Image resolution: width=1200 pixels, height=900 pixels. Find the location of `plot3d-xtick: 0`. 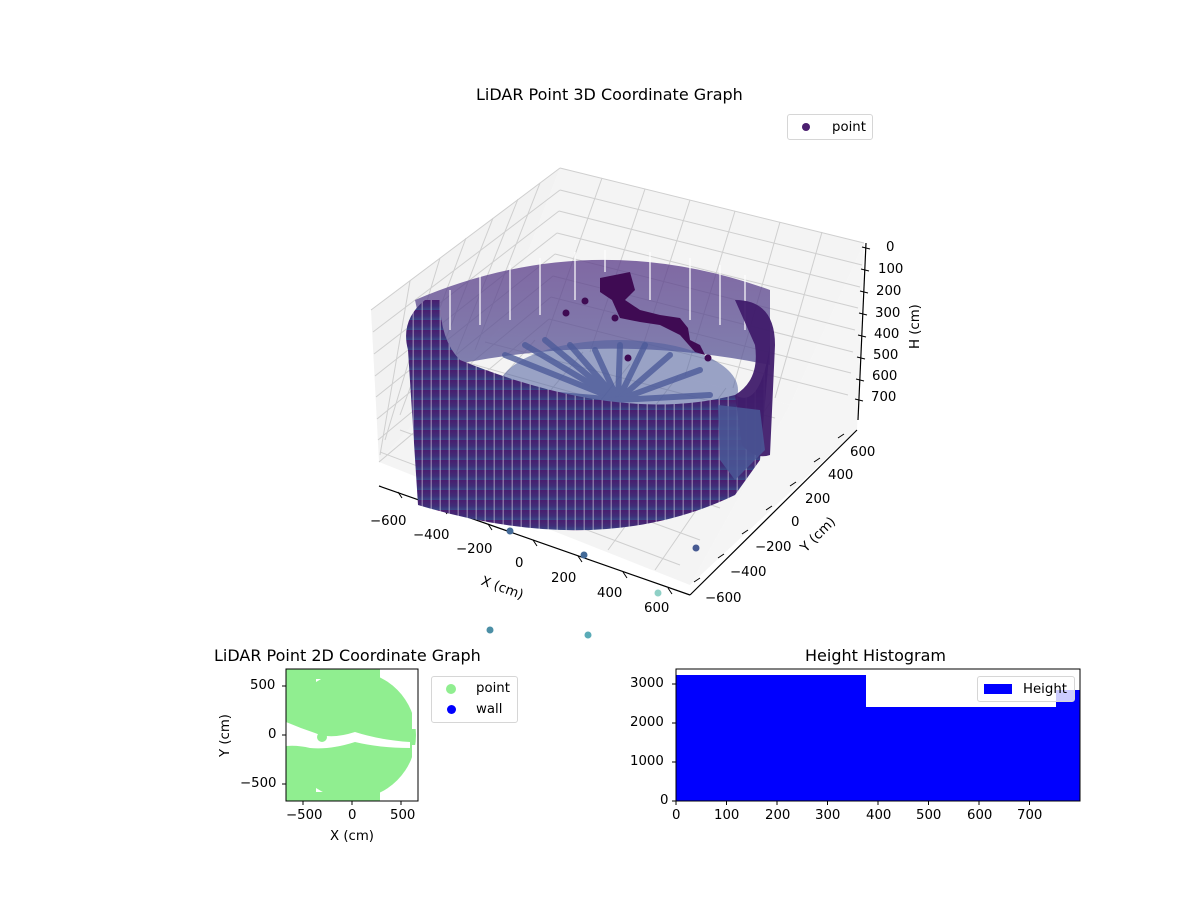

plot3d-xtick: 0 is located at coordinates (519, 563).